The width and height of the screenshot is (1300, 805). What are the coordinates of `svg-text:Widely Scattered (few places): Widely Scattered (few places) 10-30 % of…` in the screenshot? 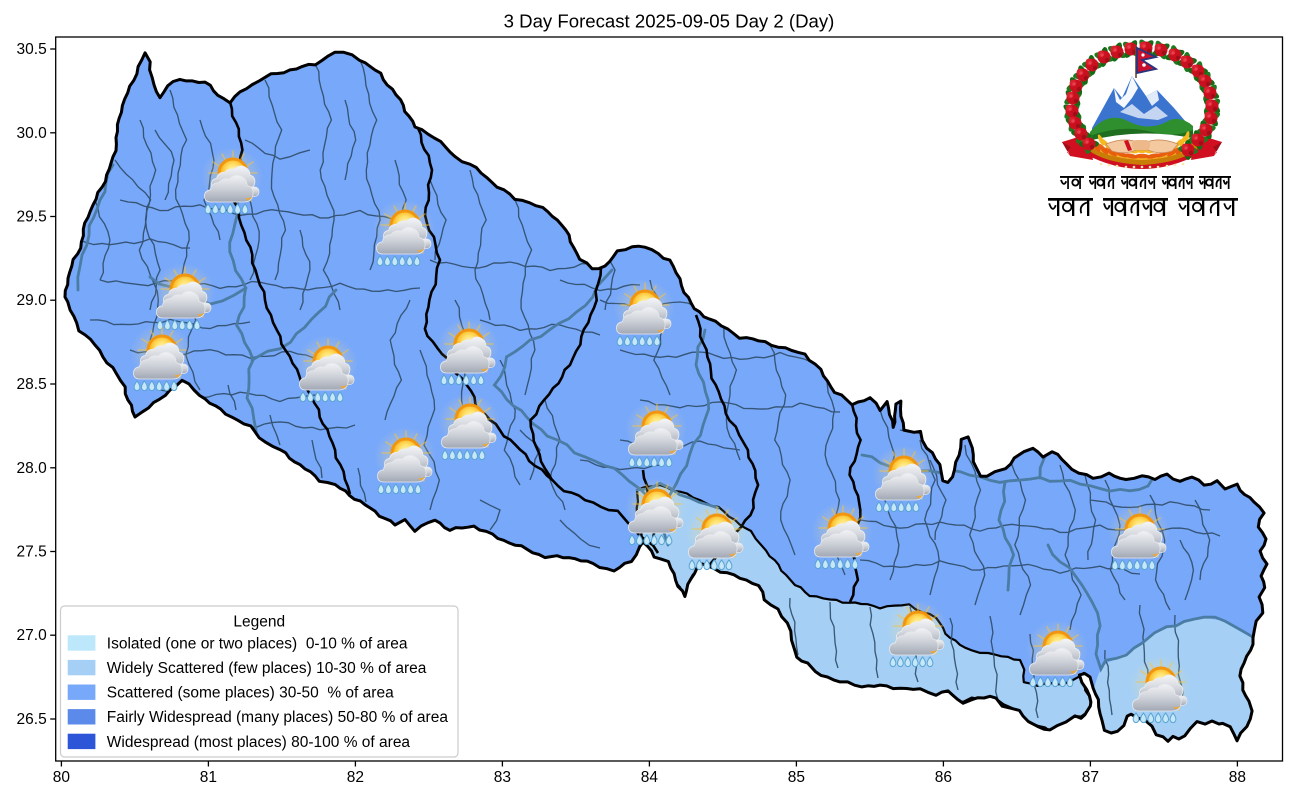 It's located at (267, 668).